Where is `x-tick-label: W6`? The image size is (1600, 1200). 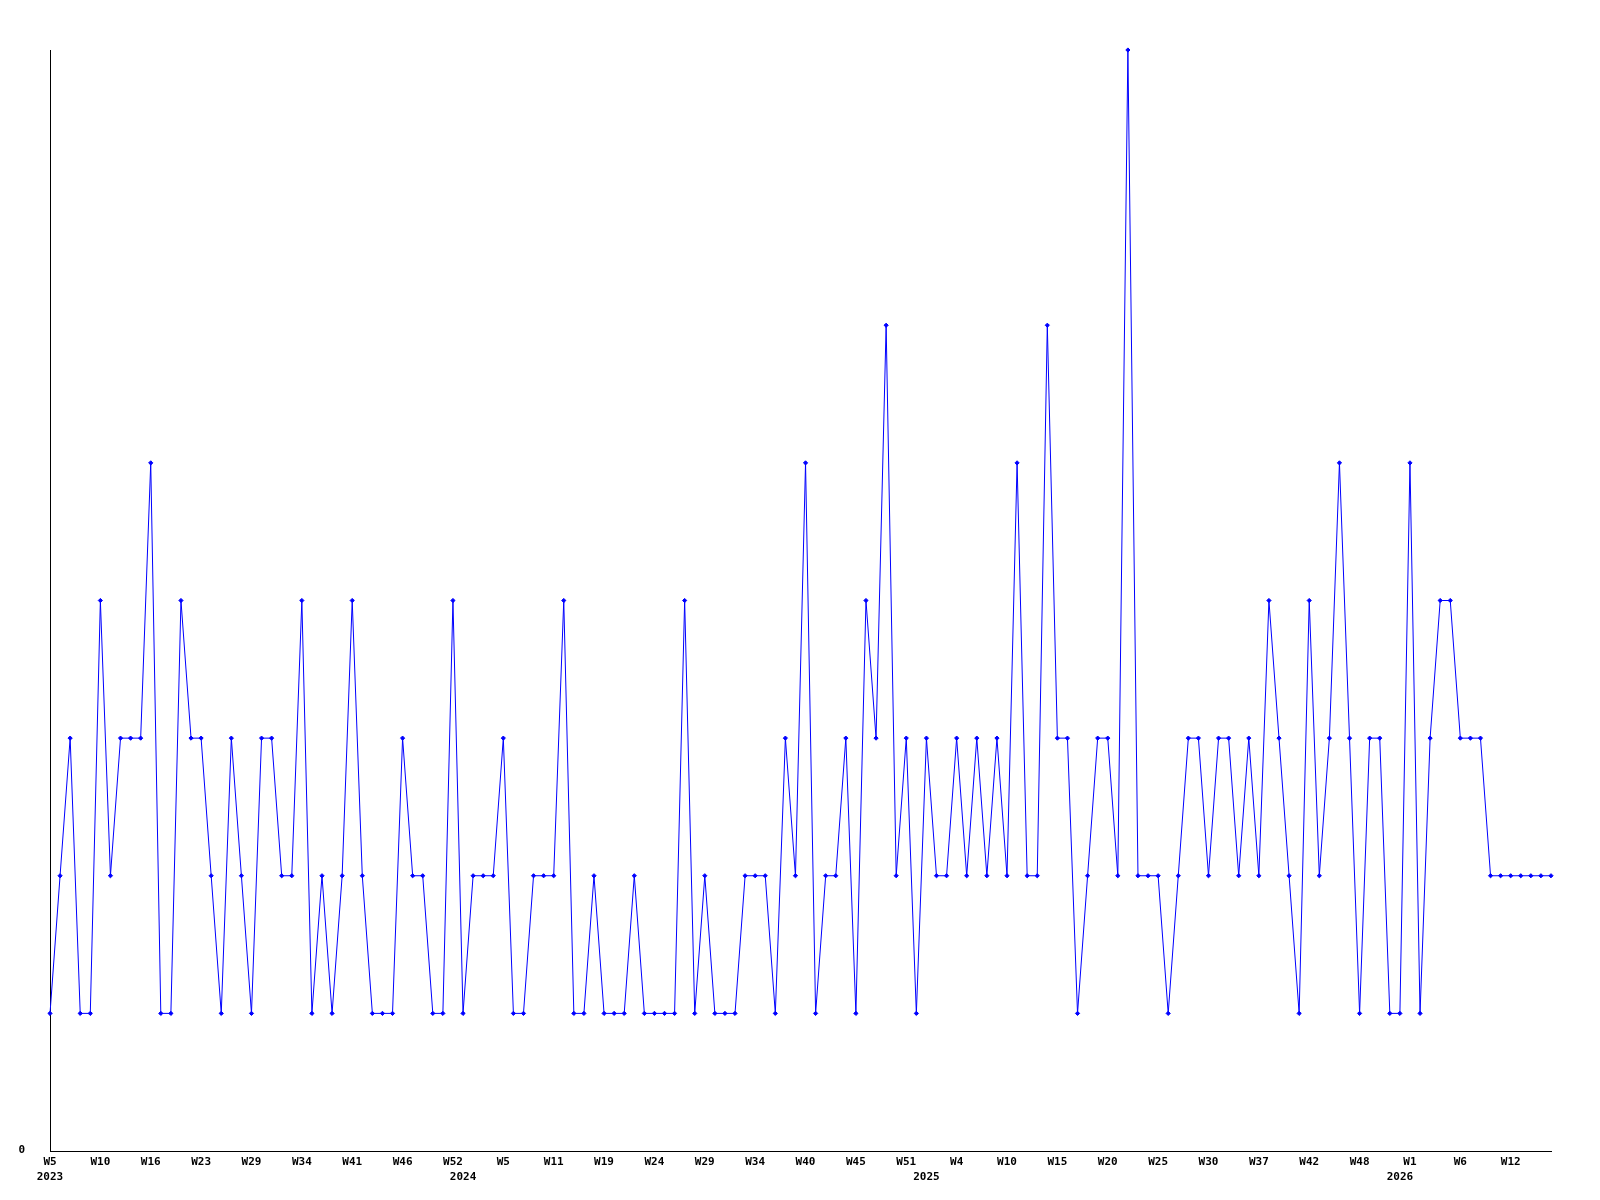 x-tick-label: W6 is located at coordinates (1460, 1162).